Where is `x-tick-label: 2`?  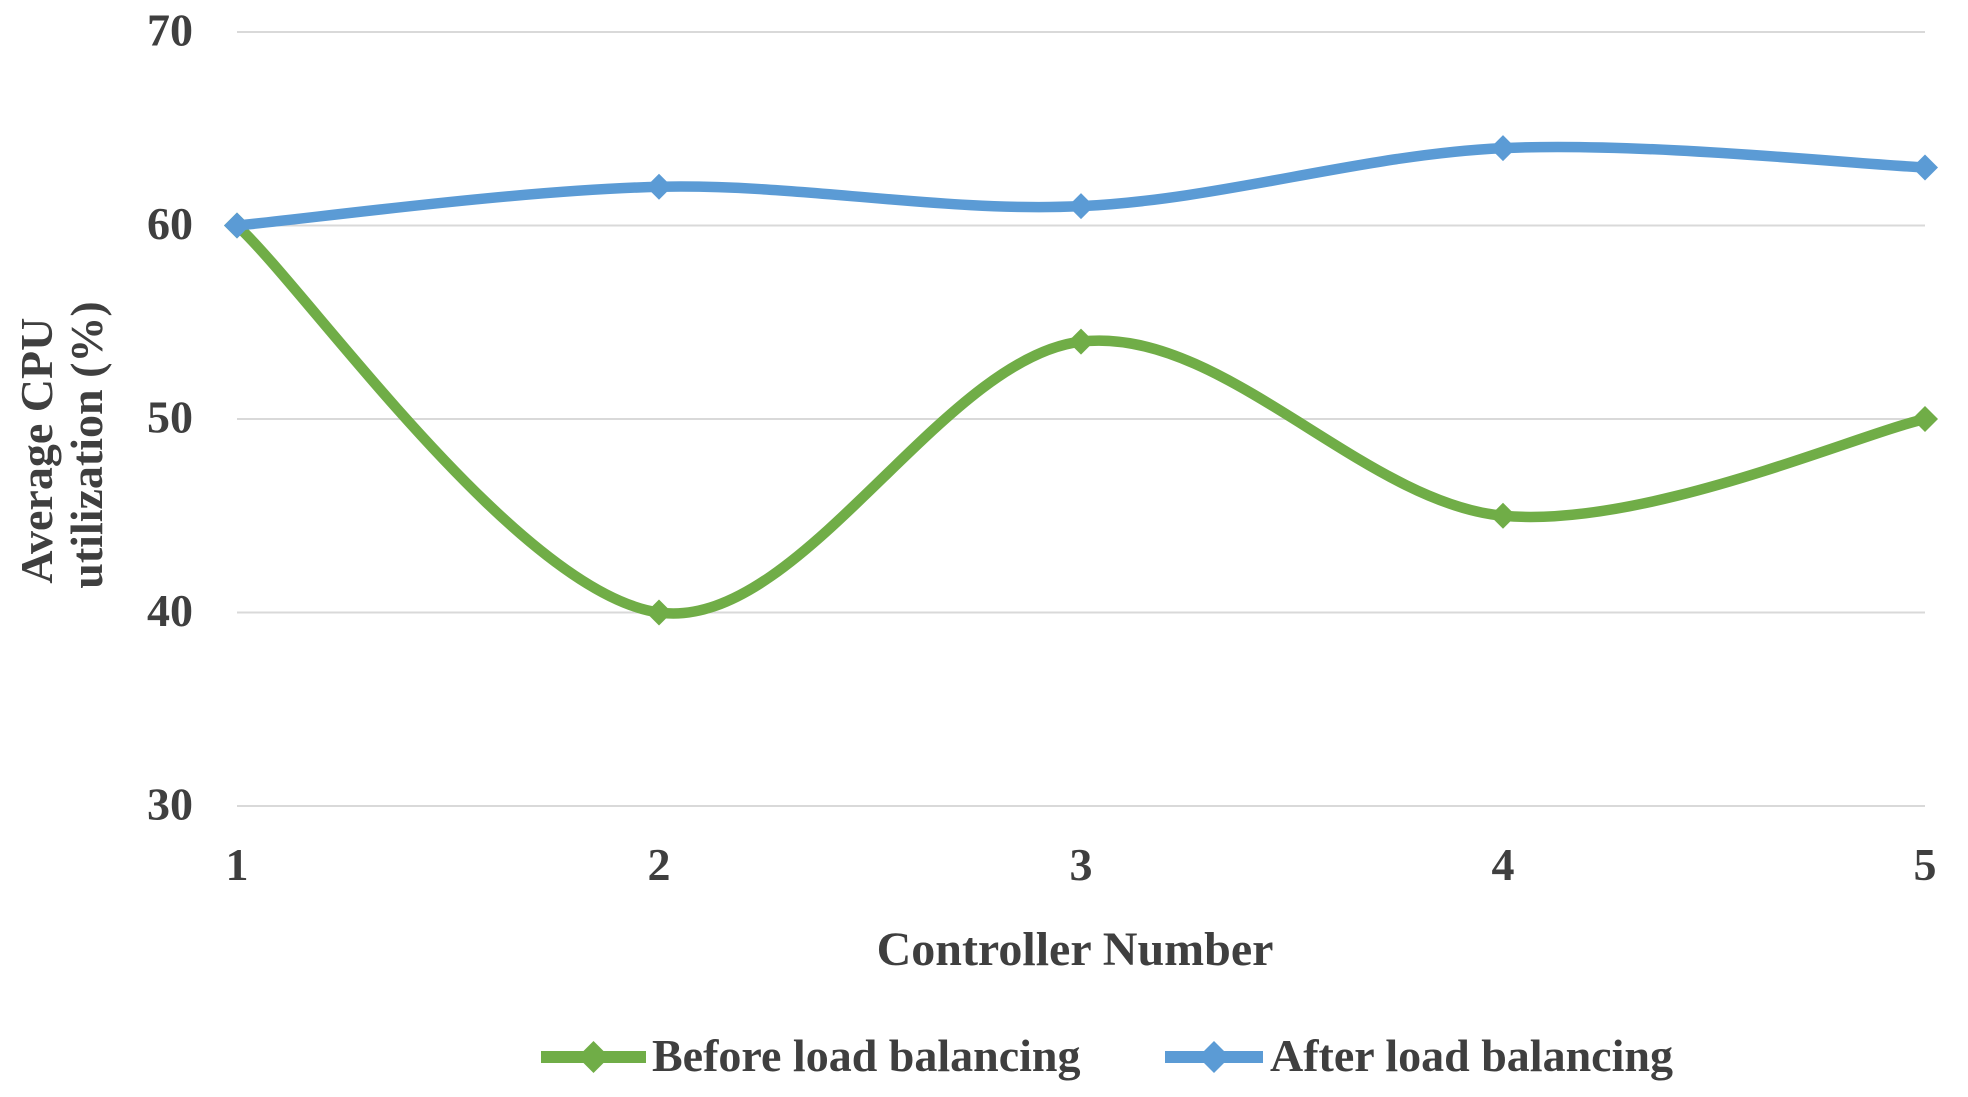 x-tick-label: 2 is located at coordinates (659, 864).